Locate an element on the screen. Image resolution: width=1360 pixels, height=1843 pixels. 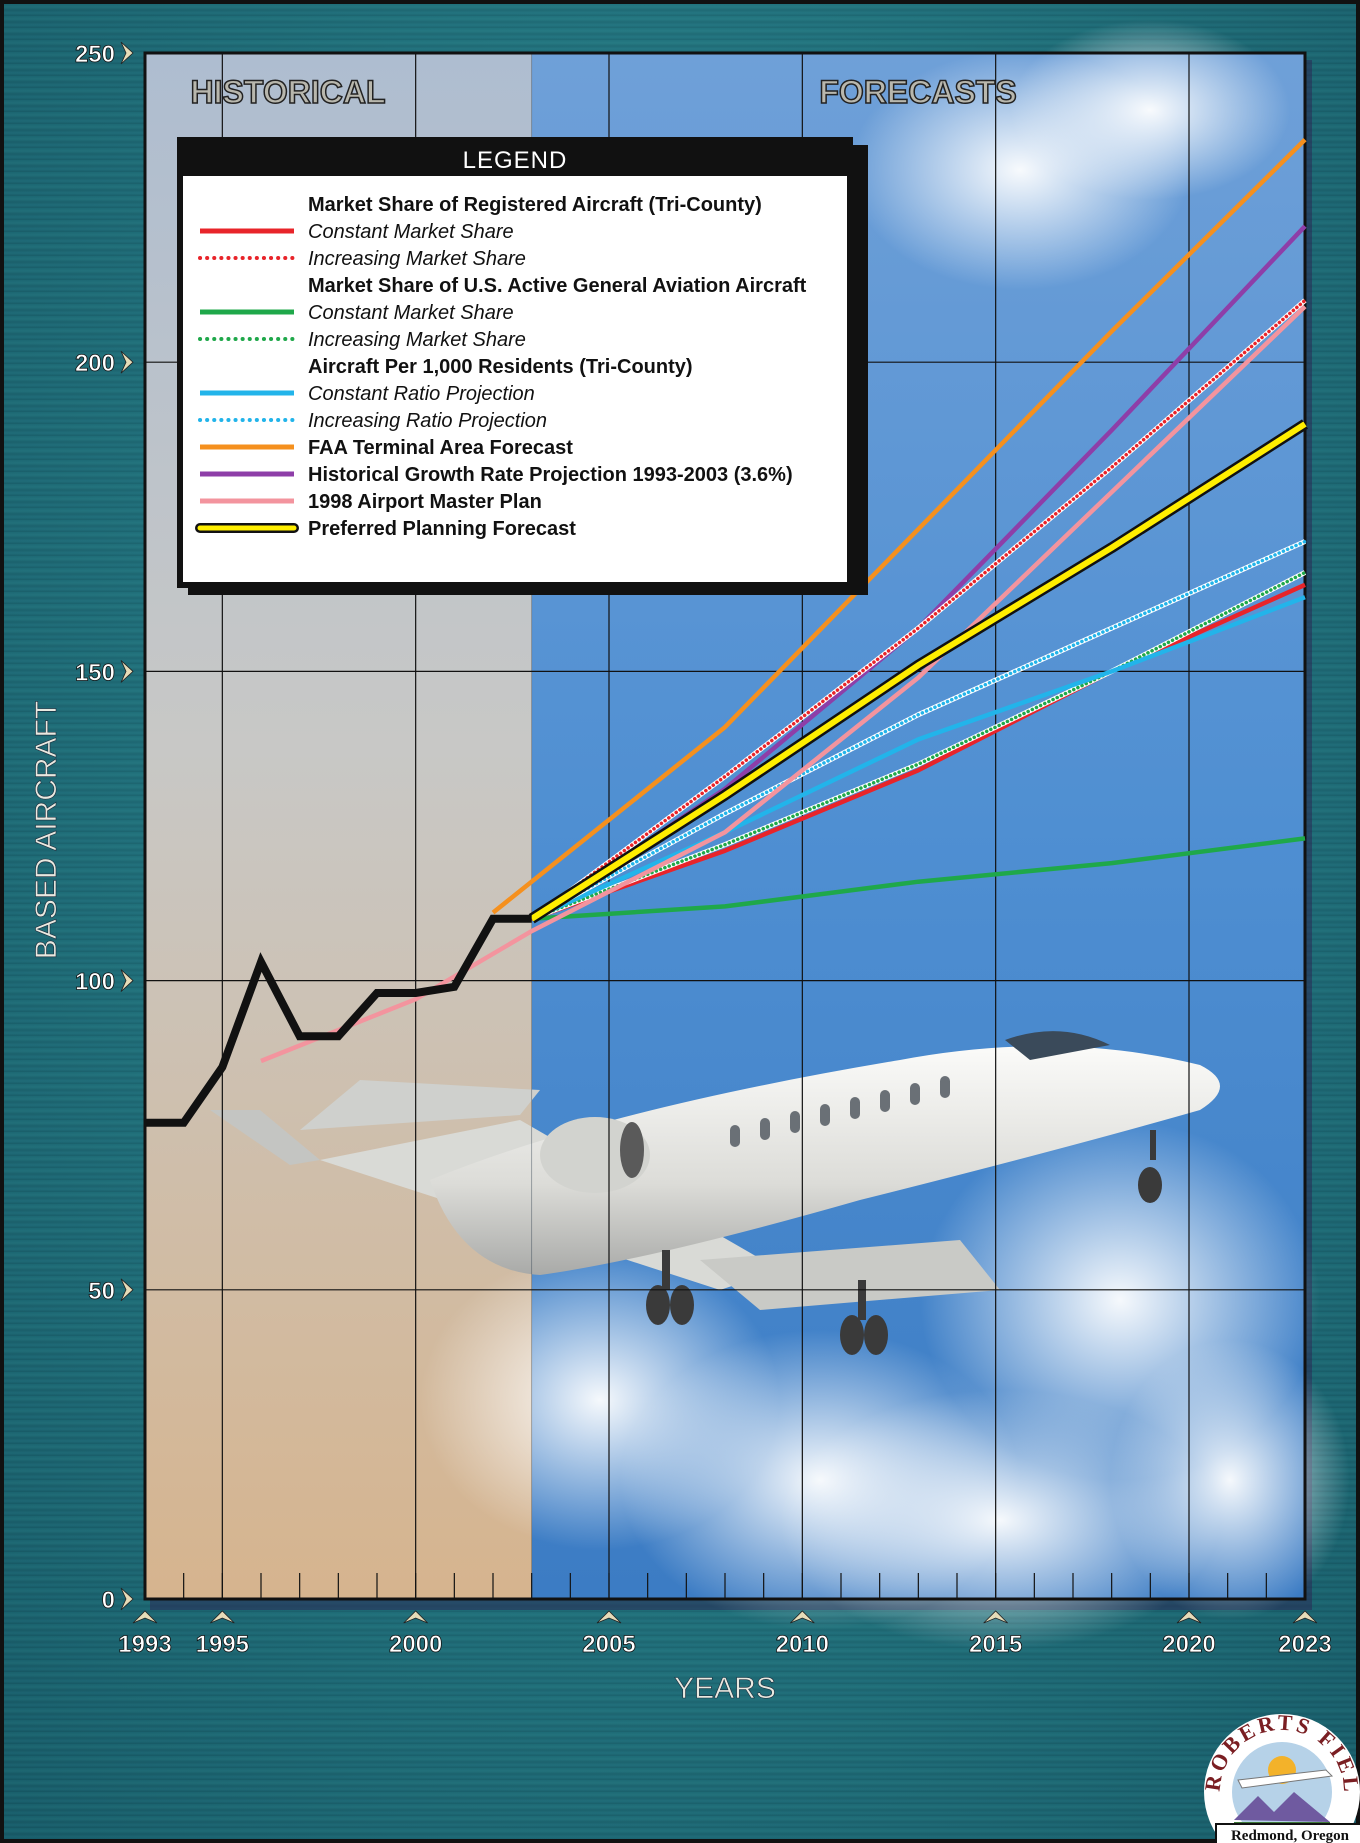
y-tick-label: 100 is located at coordinates (95, 982).